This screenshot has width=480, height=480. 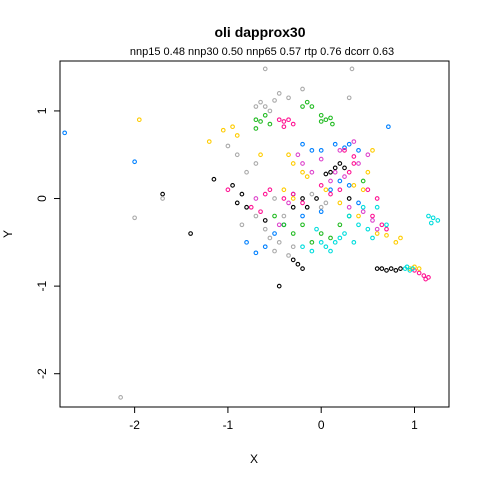 What do you see at coordinates (134, 425) in the screenshot?
I see `x-tick-label: -2` at bounding box center [134, 425].